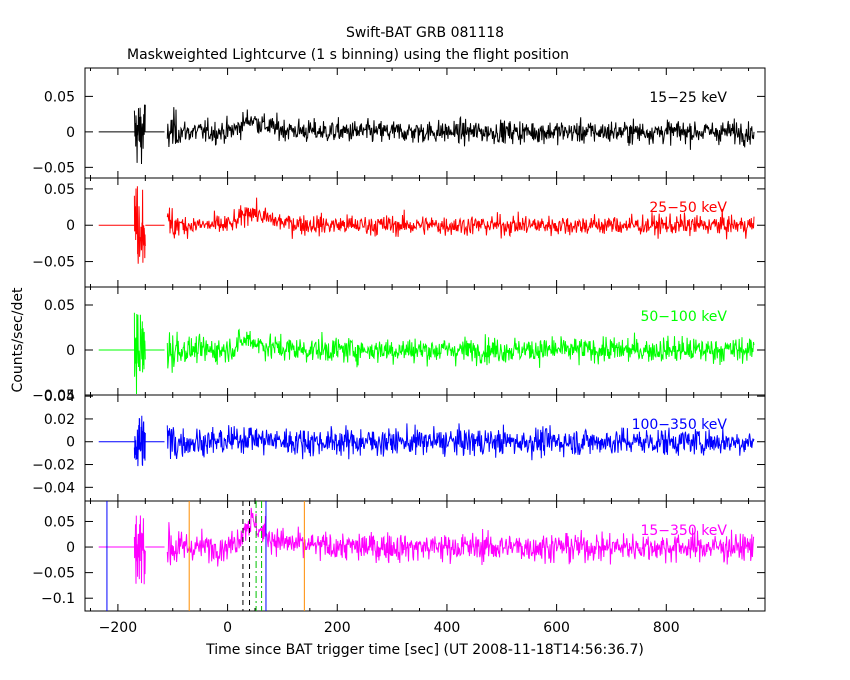 The image size is (850, 680). I want to click on energy-band-label: 15−350 keV, so click(683, 531).